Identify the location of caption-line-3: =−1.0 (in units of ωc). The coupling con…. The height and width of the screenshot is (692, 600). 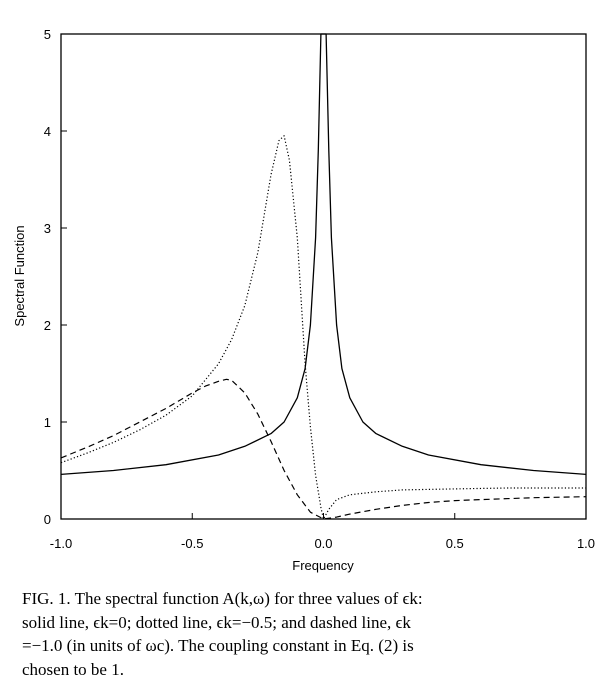
(218, 645).